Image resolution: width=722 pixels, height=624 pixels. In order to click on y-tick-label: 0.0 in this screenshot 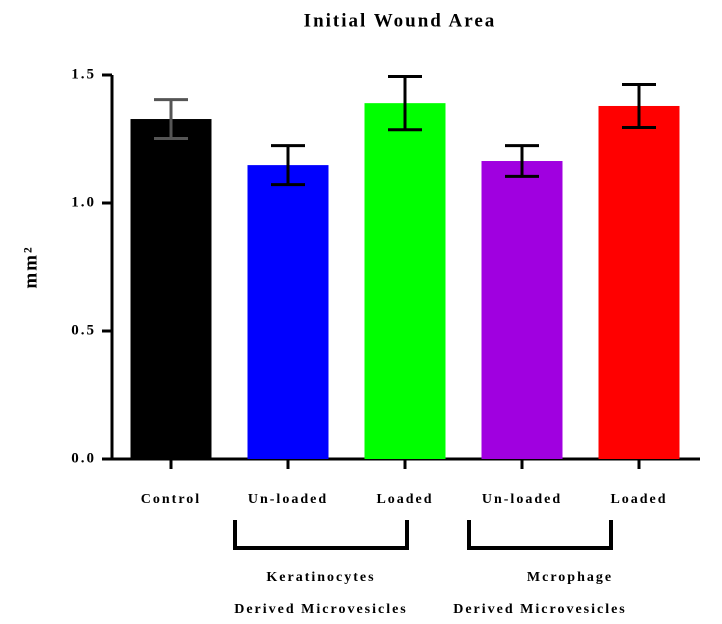, I will do `click(83, 458)`.